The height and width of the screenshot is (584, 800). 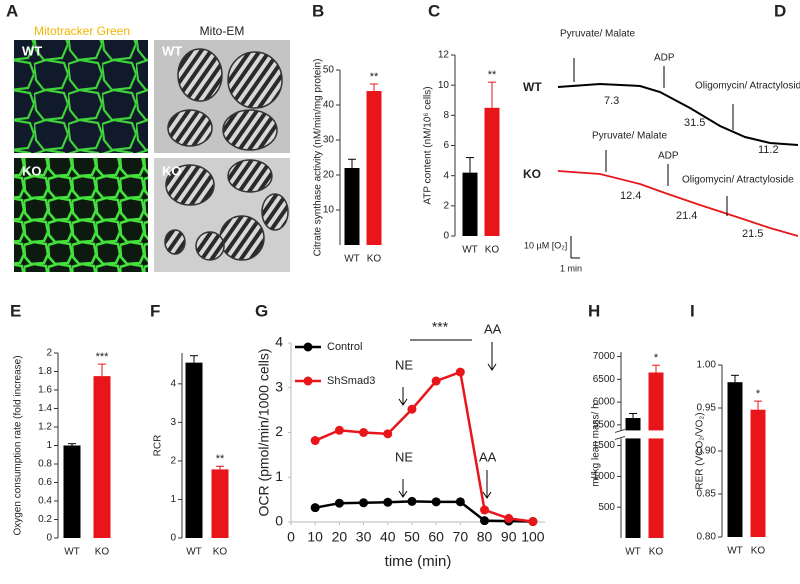 What do you see at coordinates (412, 537) in the screenshot?
I see `x-tick-label: 50` at bounding box center [412, 537].